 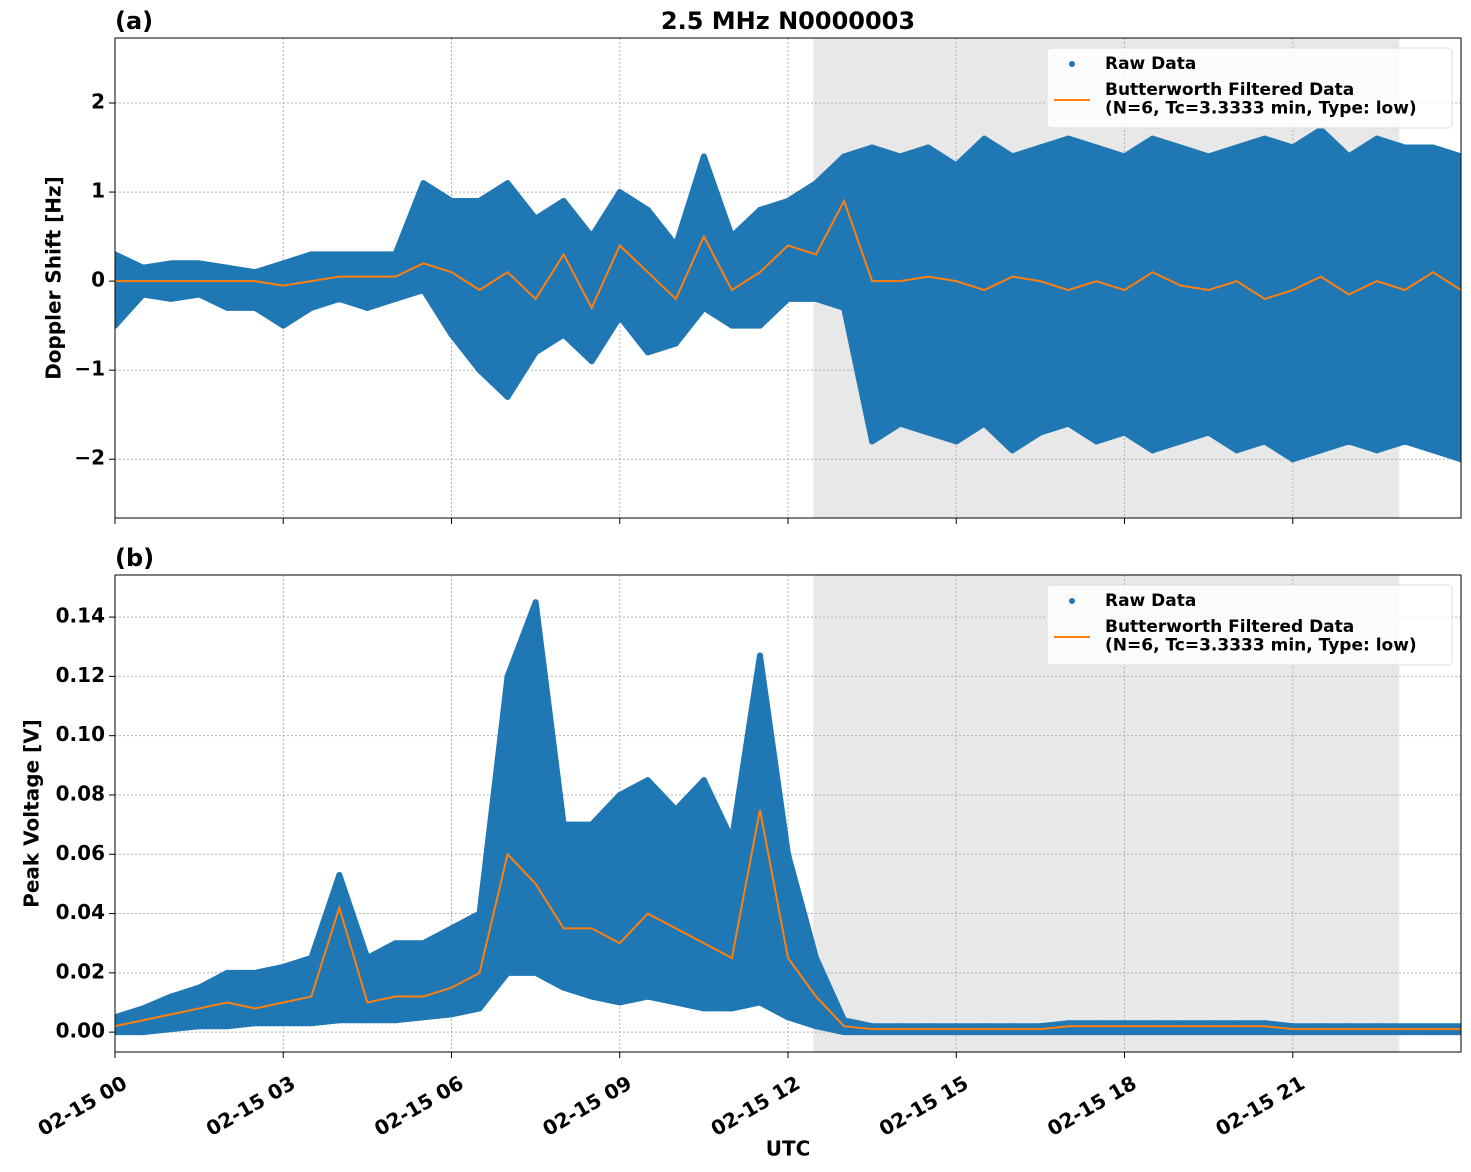 What do you see at coordinates (788, 1149) in the screenshot?
I see `x-axis-label: UTC` at bounding box center [788, 1149].